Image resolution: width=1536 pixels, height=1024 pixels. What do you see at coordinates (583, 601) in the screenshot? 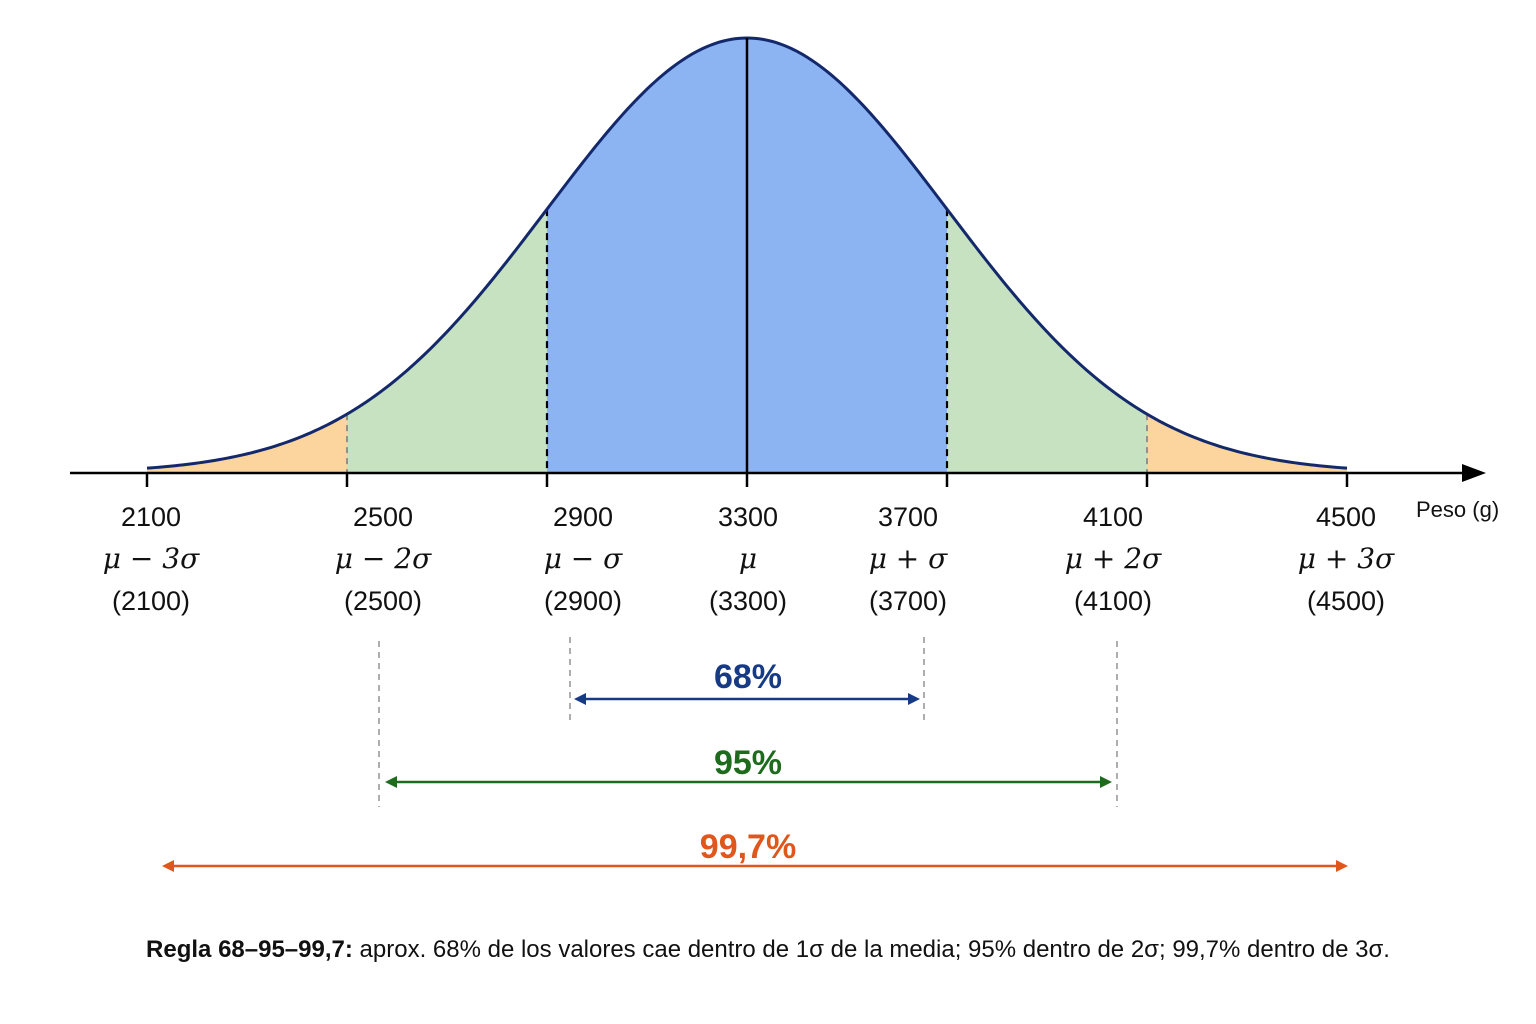
I see `tick-paren-2900: (2900)` at bounding box center [583, 601].